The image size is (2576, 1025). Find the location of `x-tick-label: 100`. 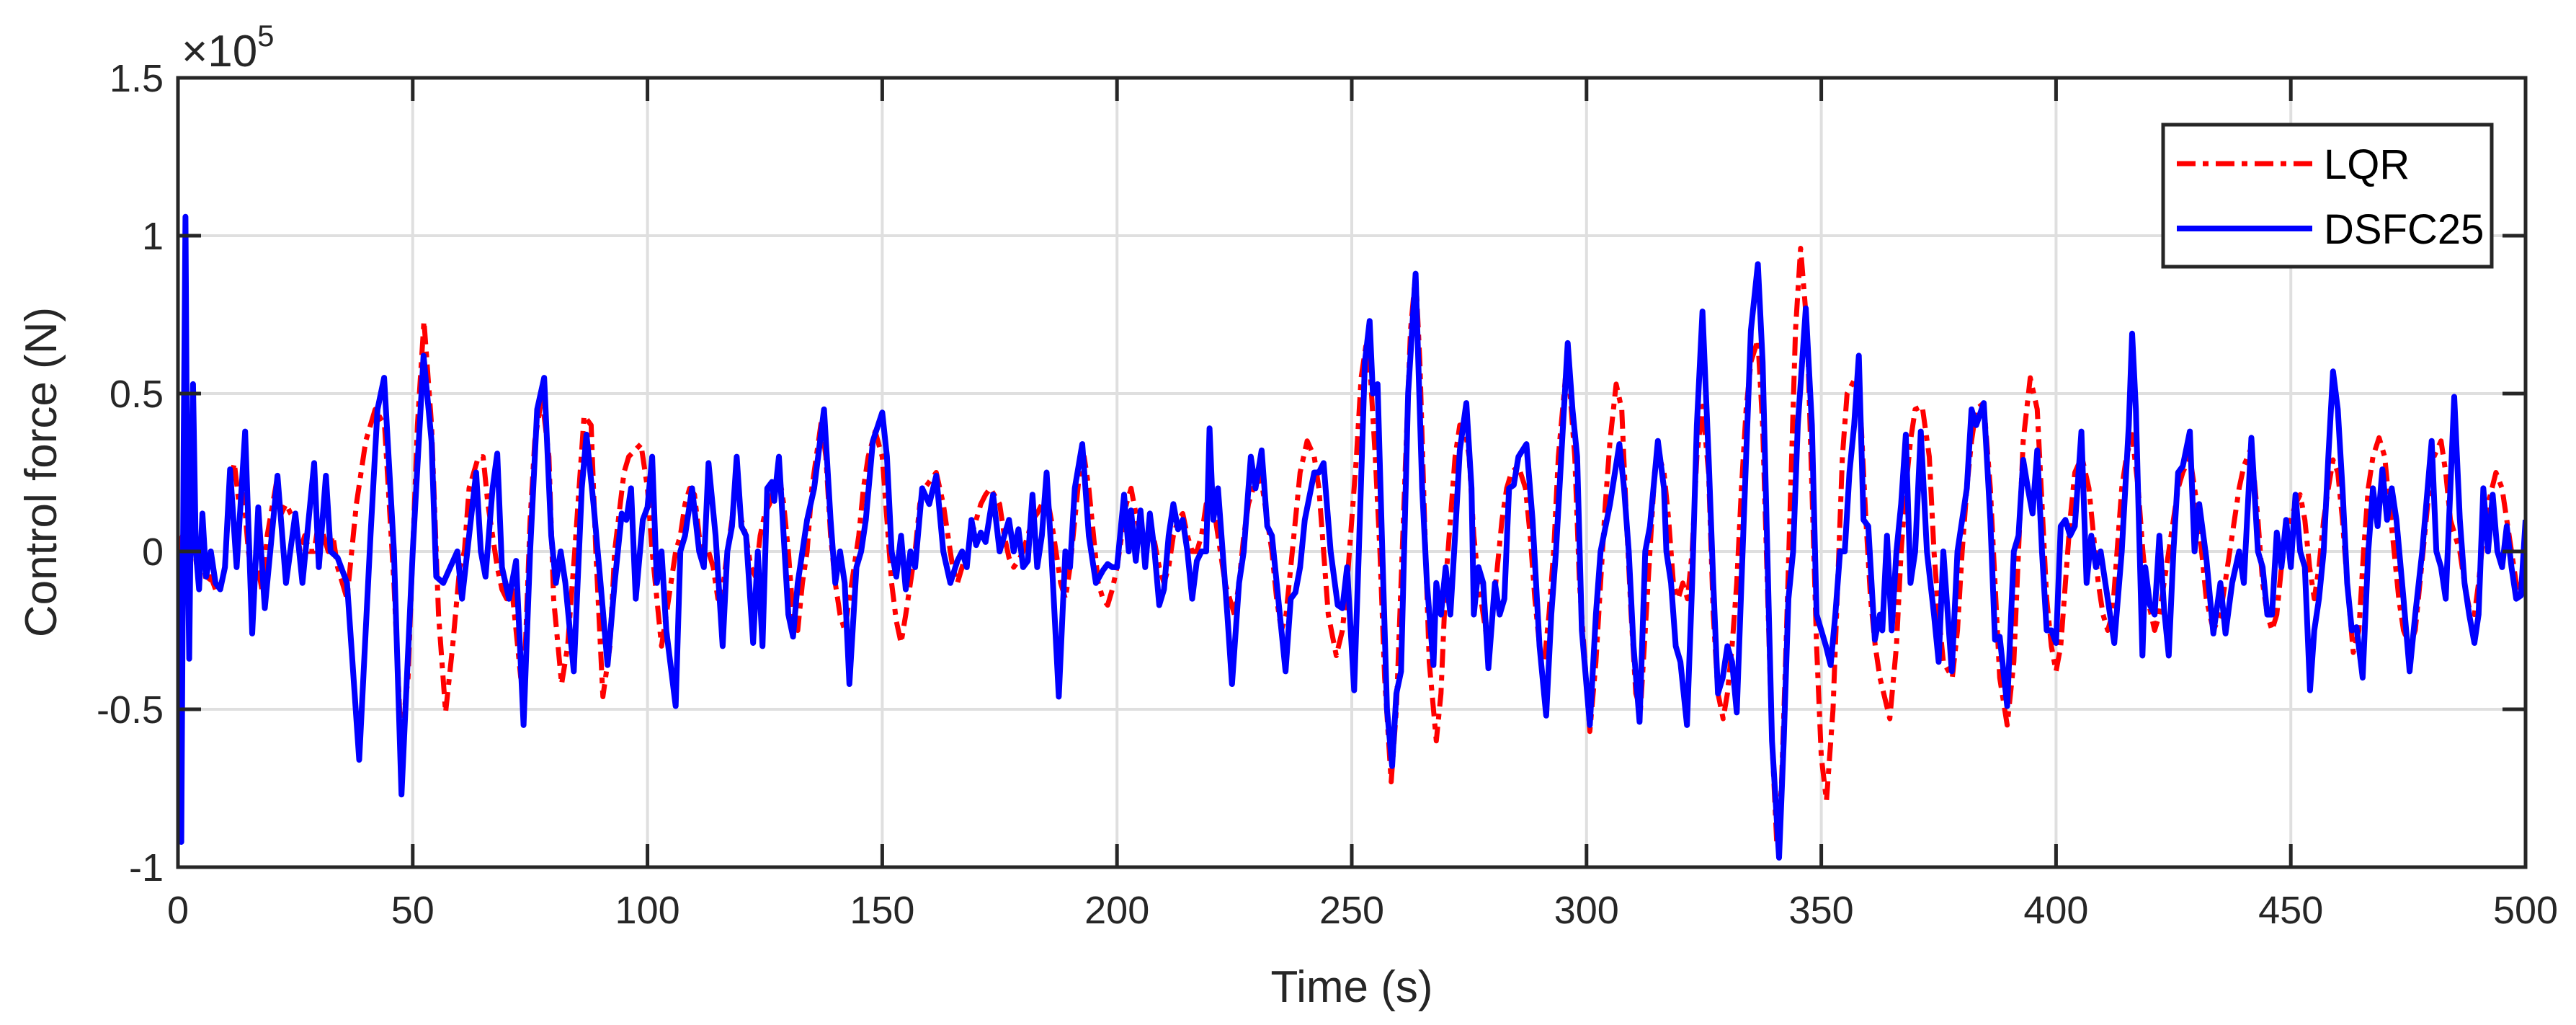

x-tick-label: 100 is located at coordinates (647, 910).